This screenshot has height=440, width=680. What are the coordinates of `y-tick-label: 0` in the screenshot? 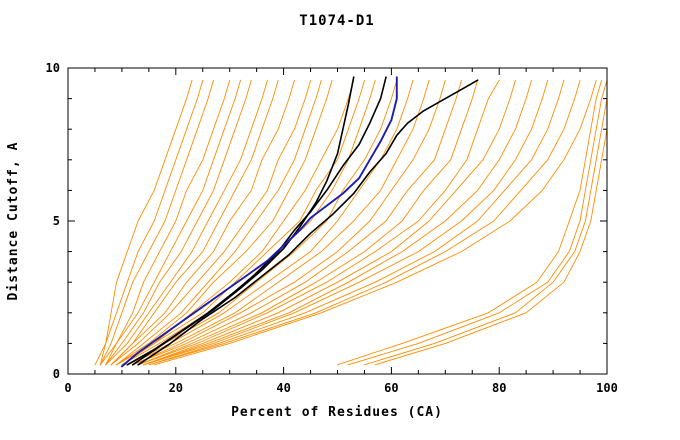 It's located at (56, 374).